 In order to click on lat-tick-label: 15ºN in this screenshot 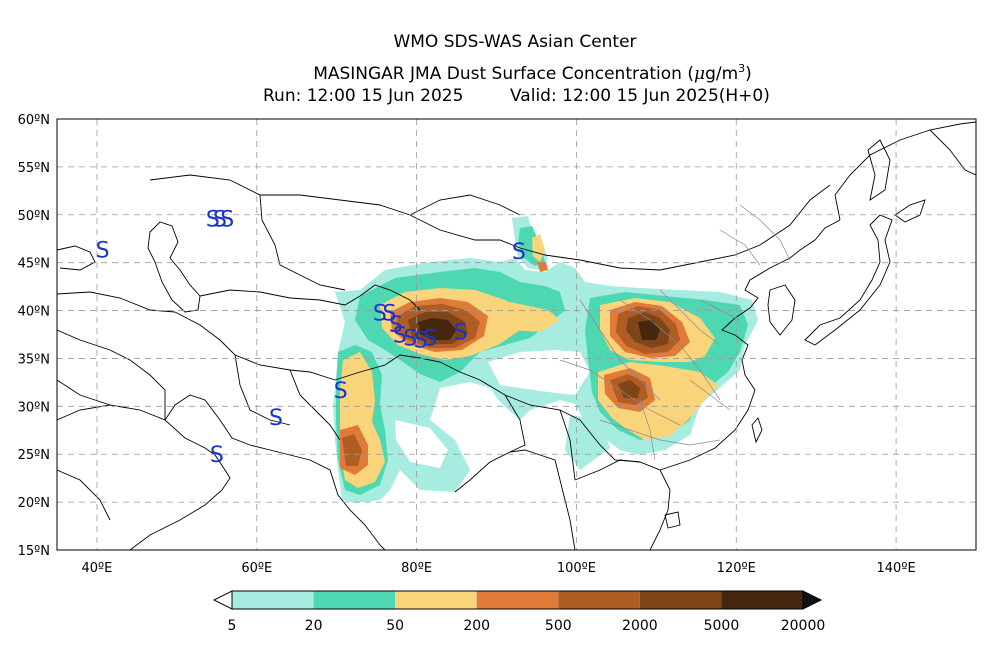, I will do `click(34, 551)`.